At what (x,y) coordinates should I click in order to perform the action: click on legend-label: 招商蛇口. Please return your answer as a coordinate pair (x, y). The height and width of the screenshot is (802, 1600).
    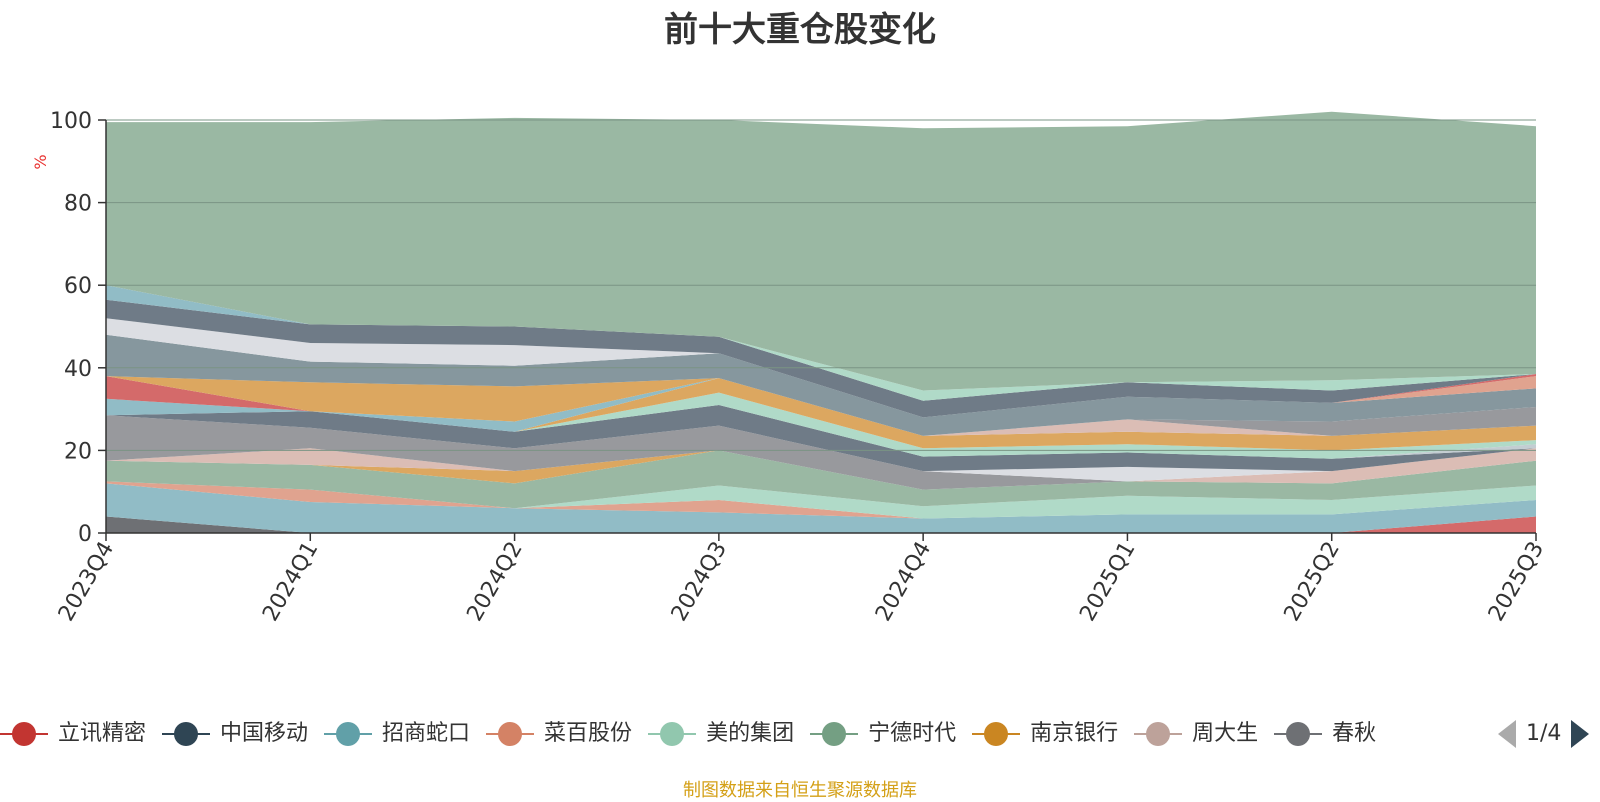
    Looking at the image, I should click on (426, 733).